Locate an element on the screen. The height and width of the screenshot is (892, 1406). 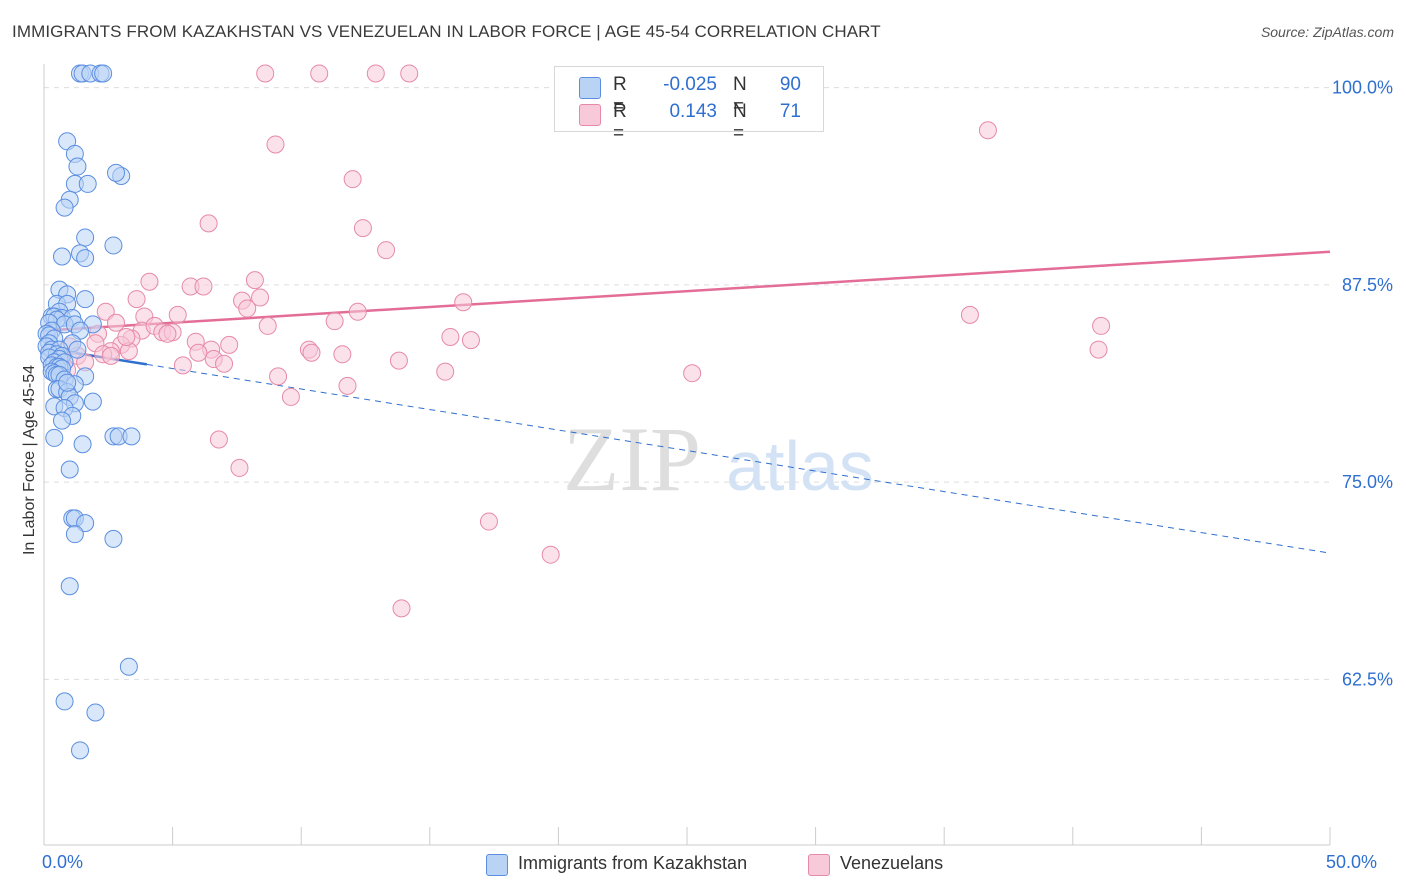
stats-legend: R = -0.025 N = 90 R = 0.143 N = 71 is located at coordinates (689, 105).